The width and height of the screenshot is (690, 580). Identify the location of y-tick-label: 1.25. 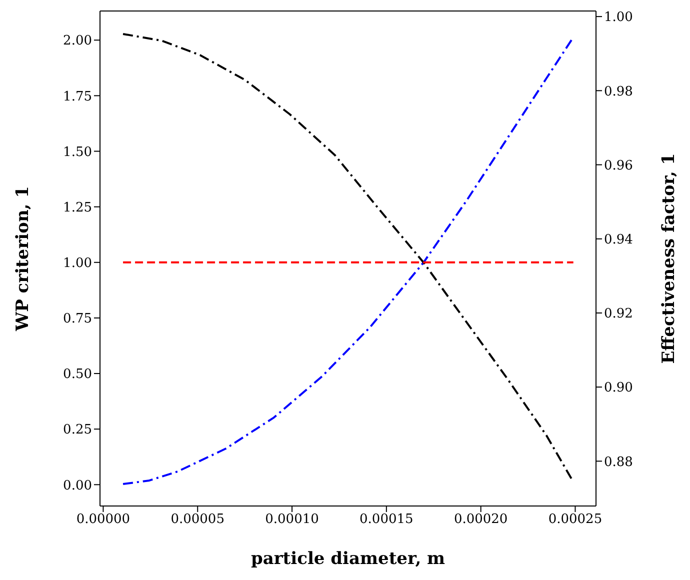
(77, 208).